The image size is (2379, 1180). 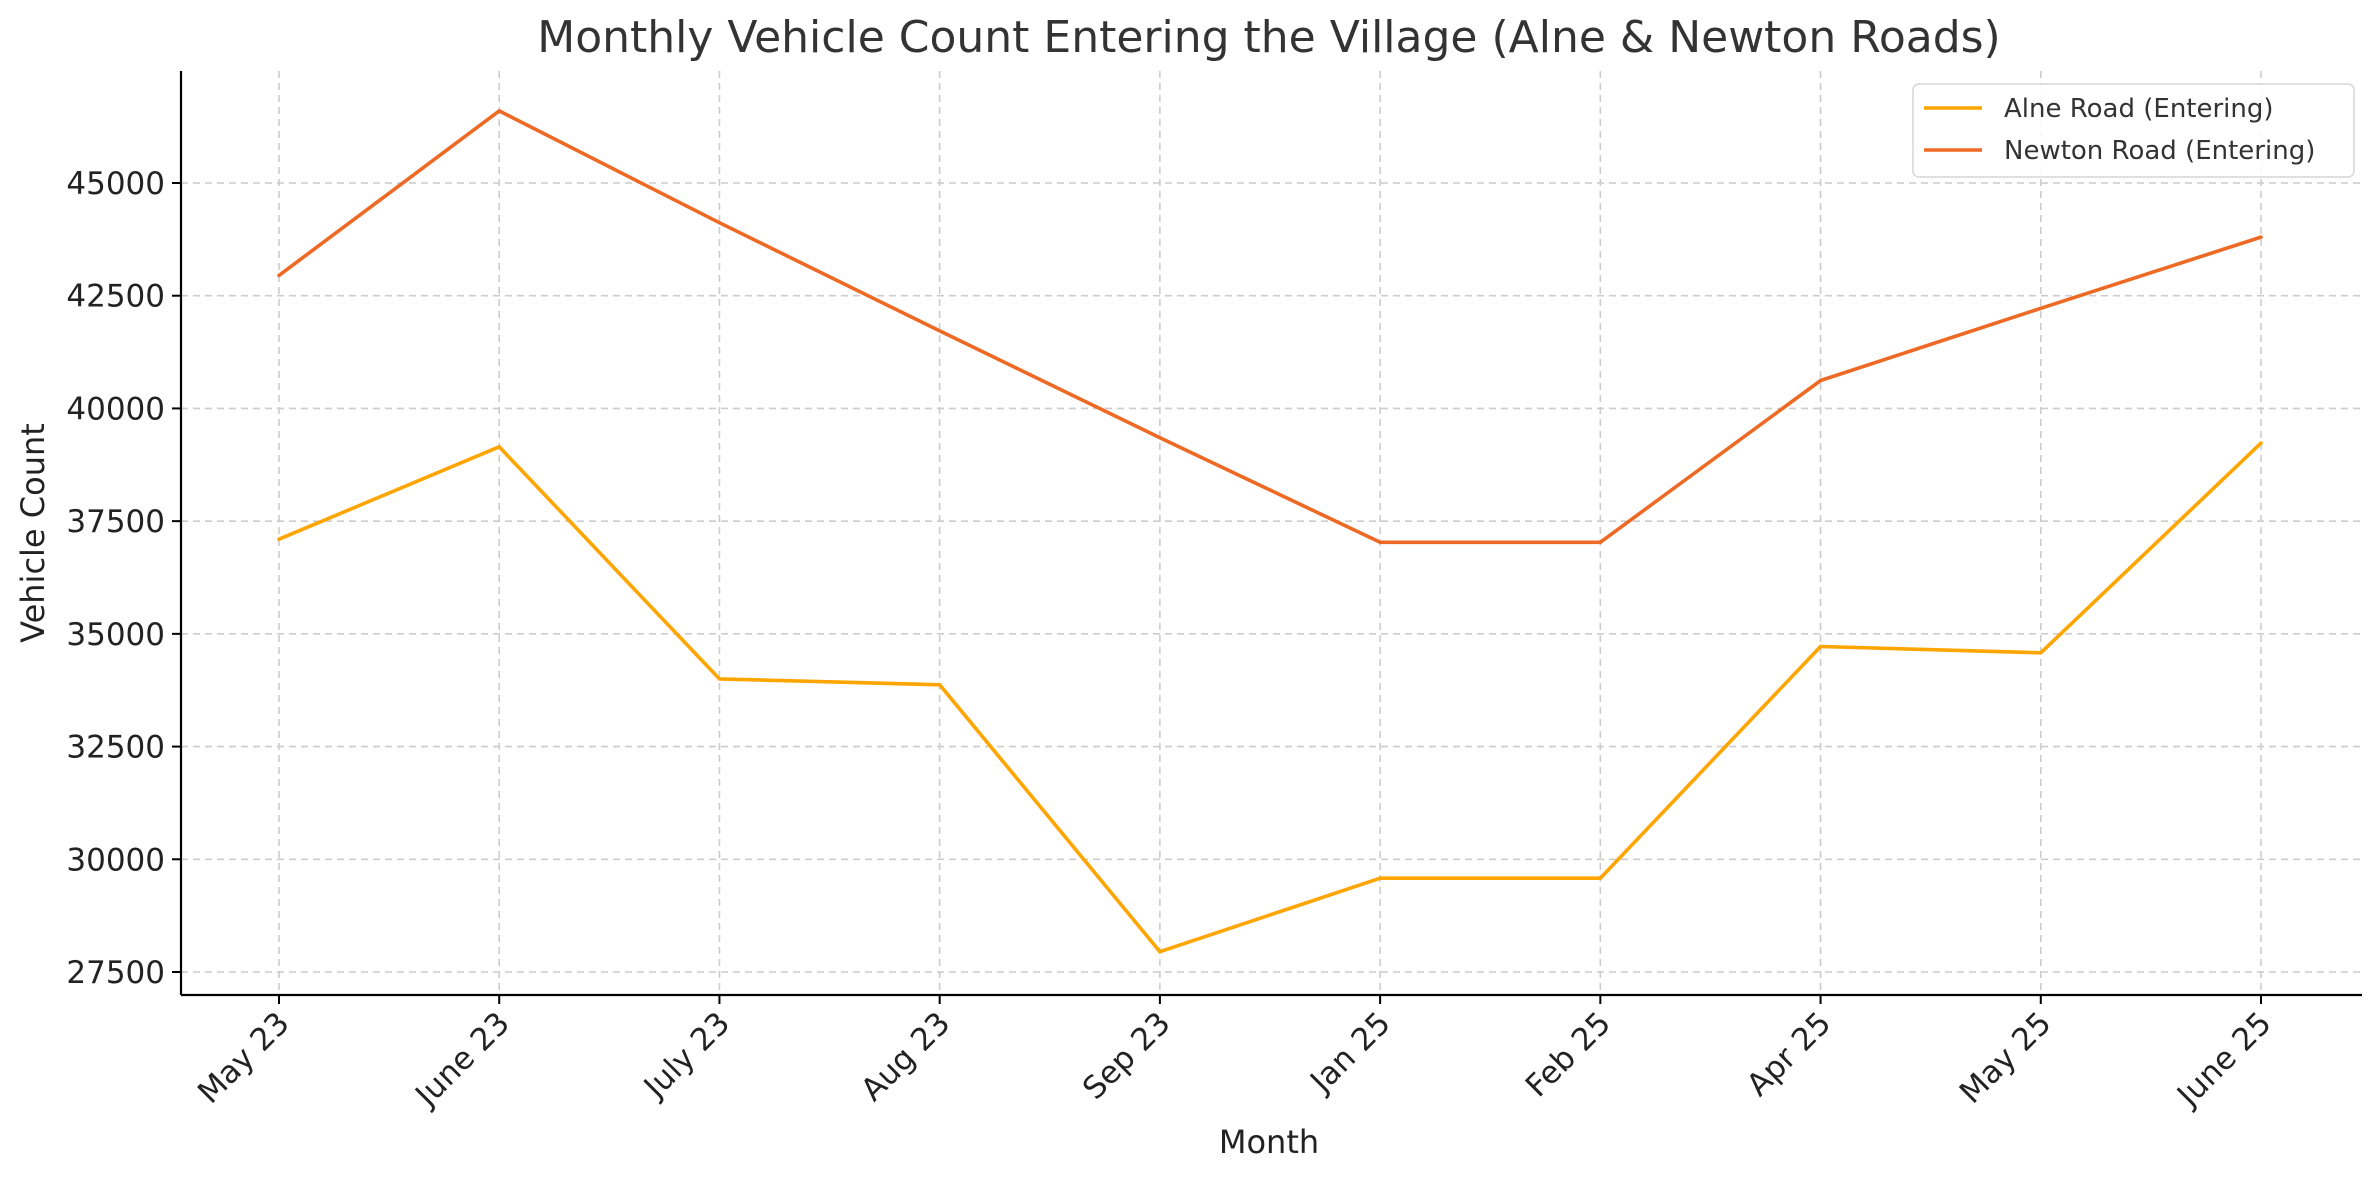 I want to click on x-tick-label: July 23, so click(x=686, y=1055).